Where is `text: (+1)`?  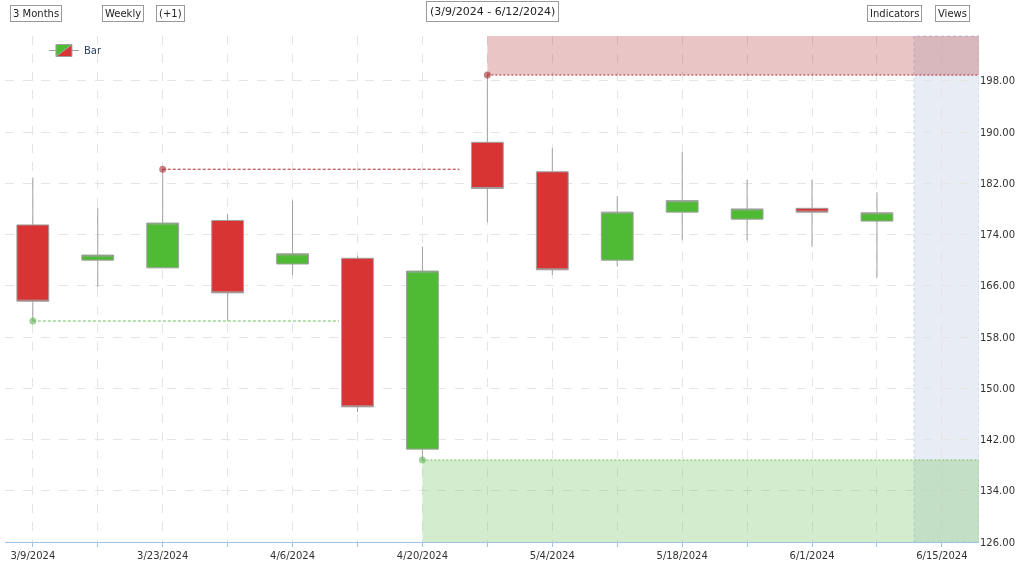 text: (+1) is located at coordinates (170, 13).